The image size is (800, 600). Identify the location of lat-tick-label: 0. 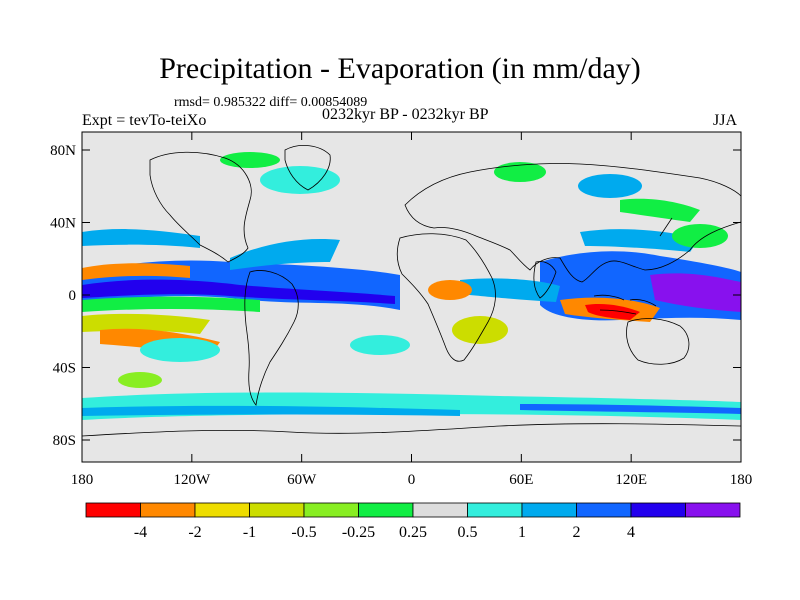
(73, 296).